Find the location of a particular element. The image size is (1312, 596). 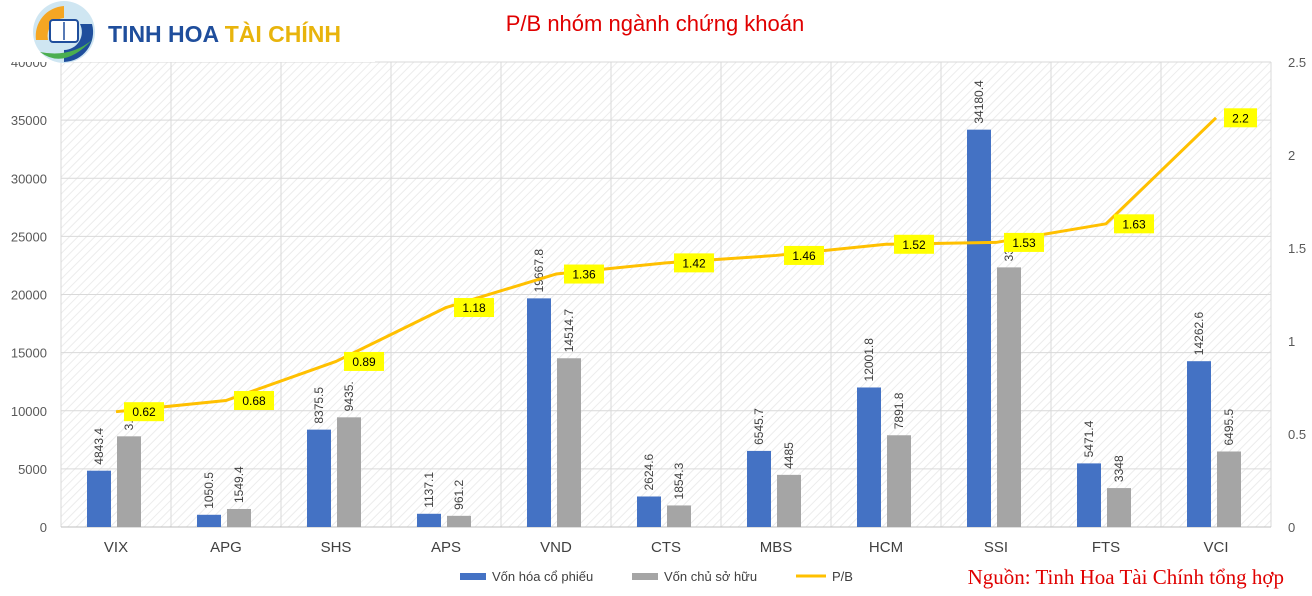

pb-label: 1.63 is located at coordinates (1134, 224).